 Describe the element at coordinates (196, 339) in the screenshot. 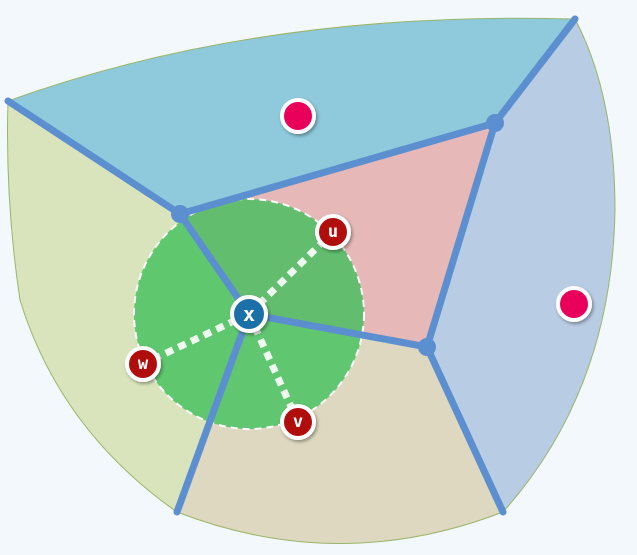

I see `connector-w` at that location.